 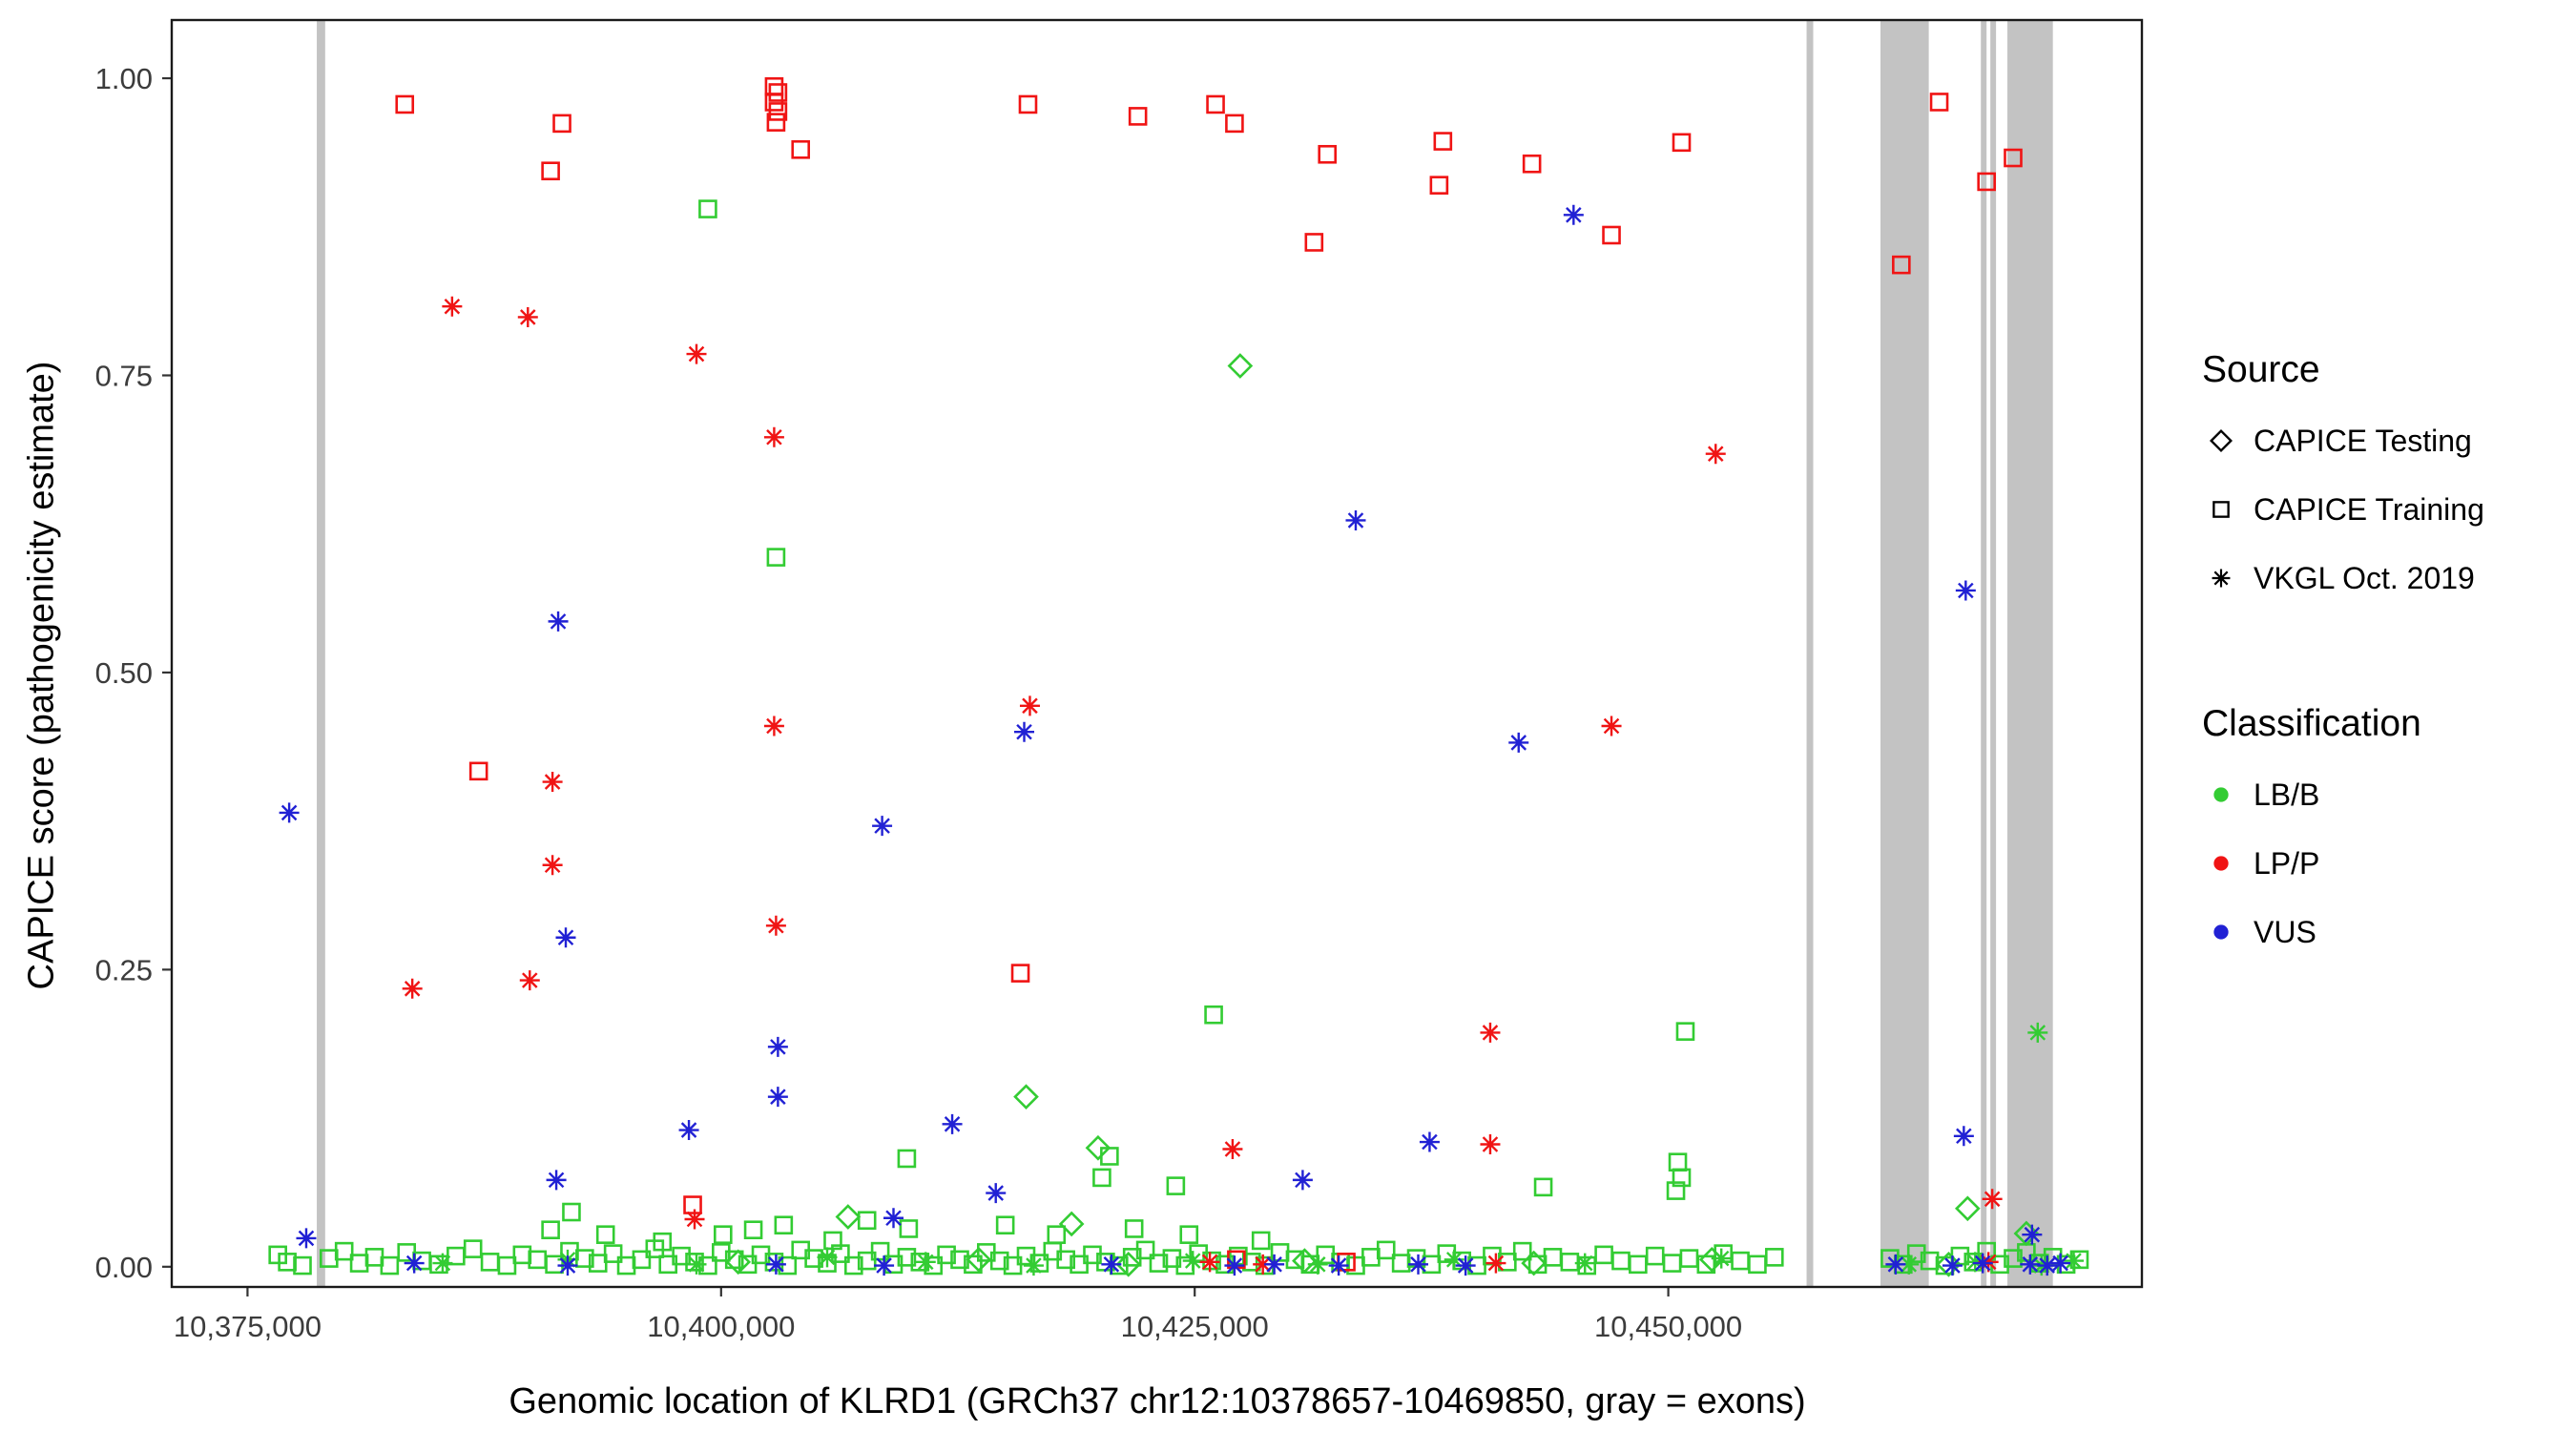 I want to click on legend-item-label: VKGL Oct. 2019, so click(x=2364, y=577).